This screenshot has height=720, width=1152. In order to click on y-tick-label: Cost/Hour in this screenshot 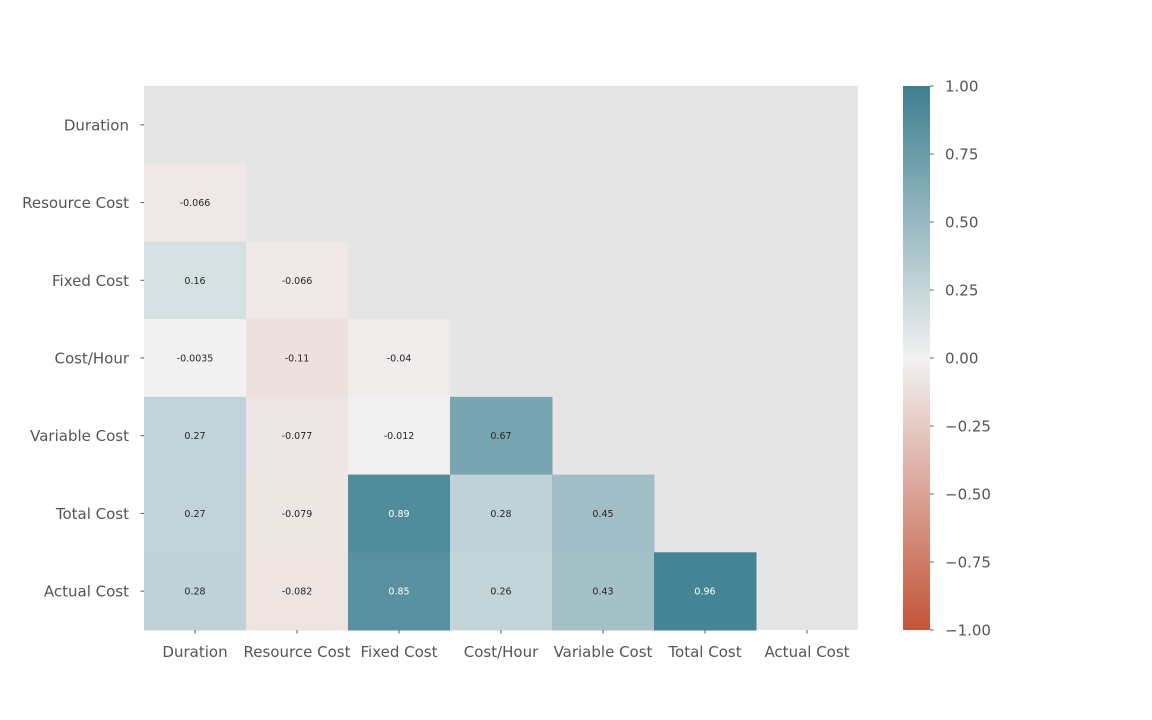, I will do `click(91, 359)`.